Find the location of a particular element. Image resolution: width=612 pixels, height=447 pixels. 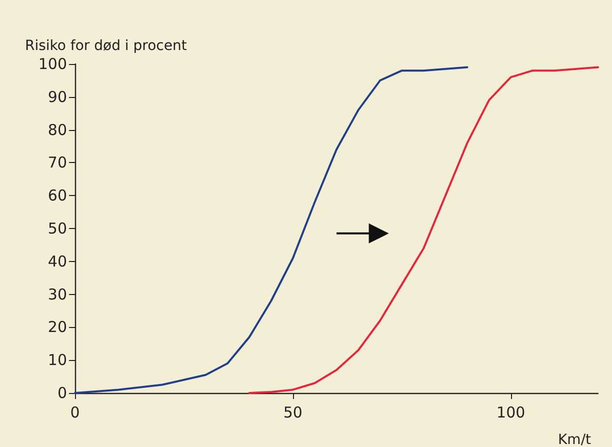

x-tick-label: 100 is located at coordinates (511, 413).